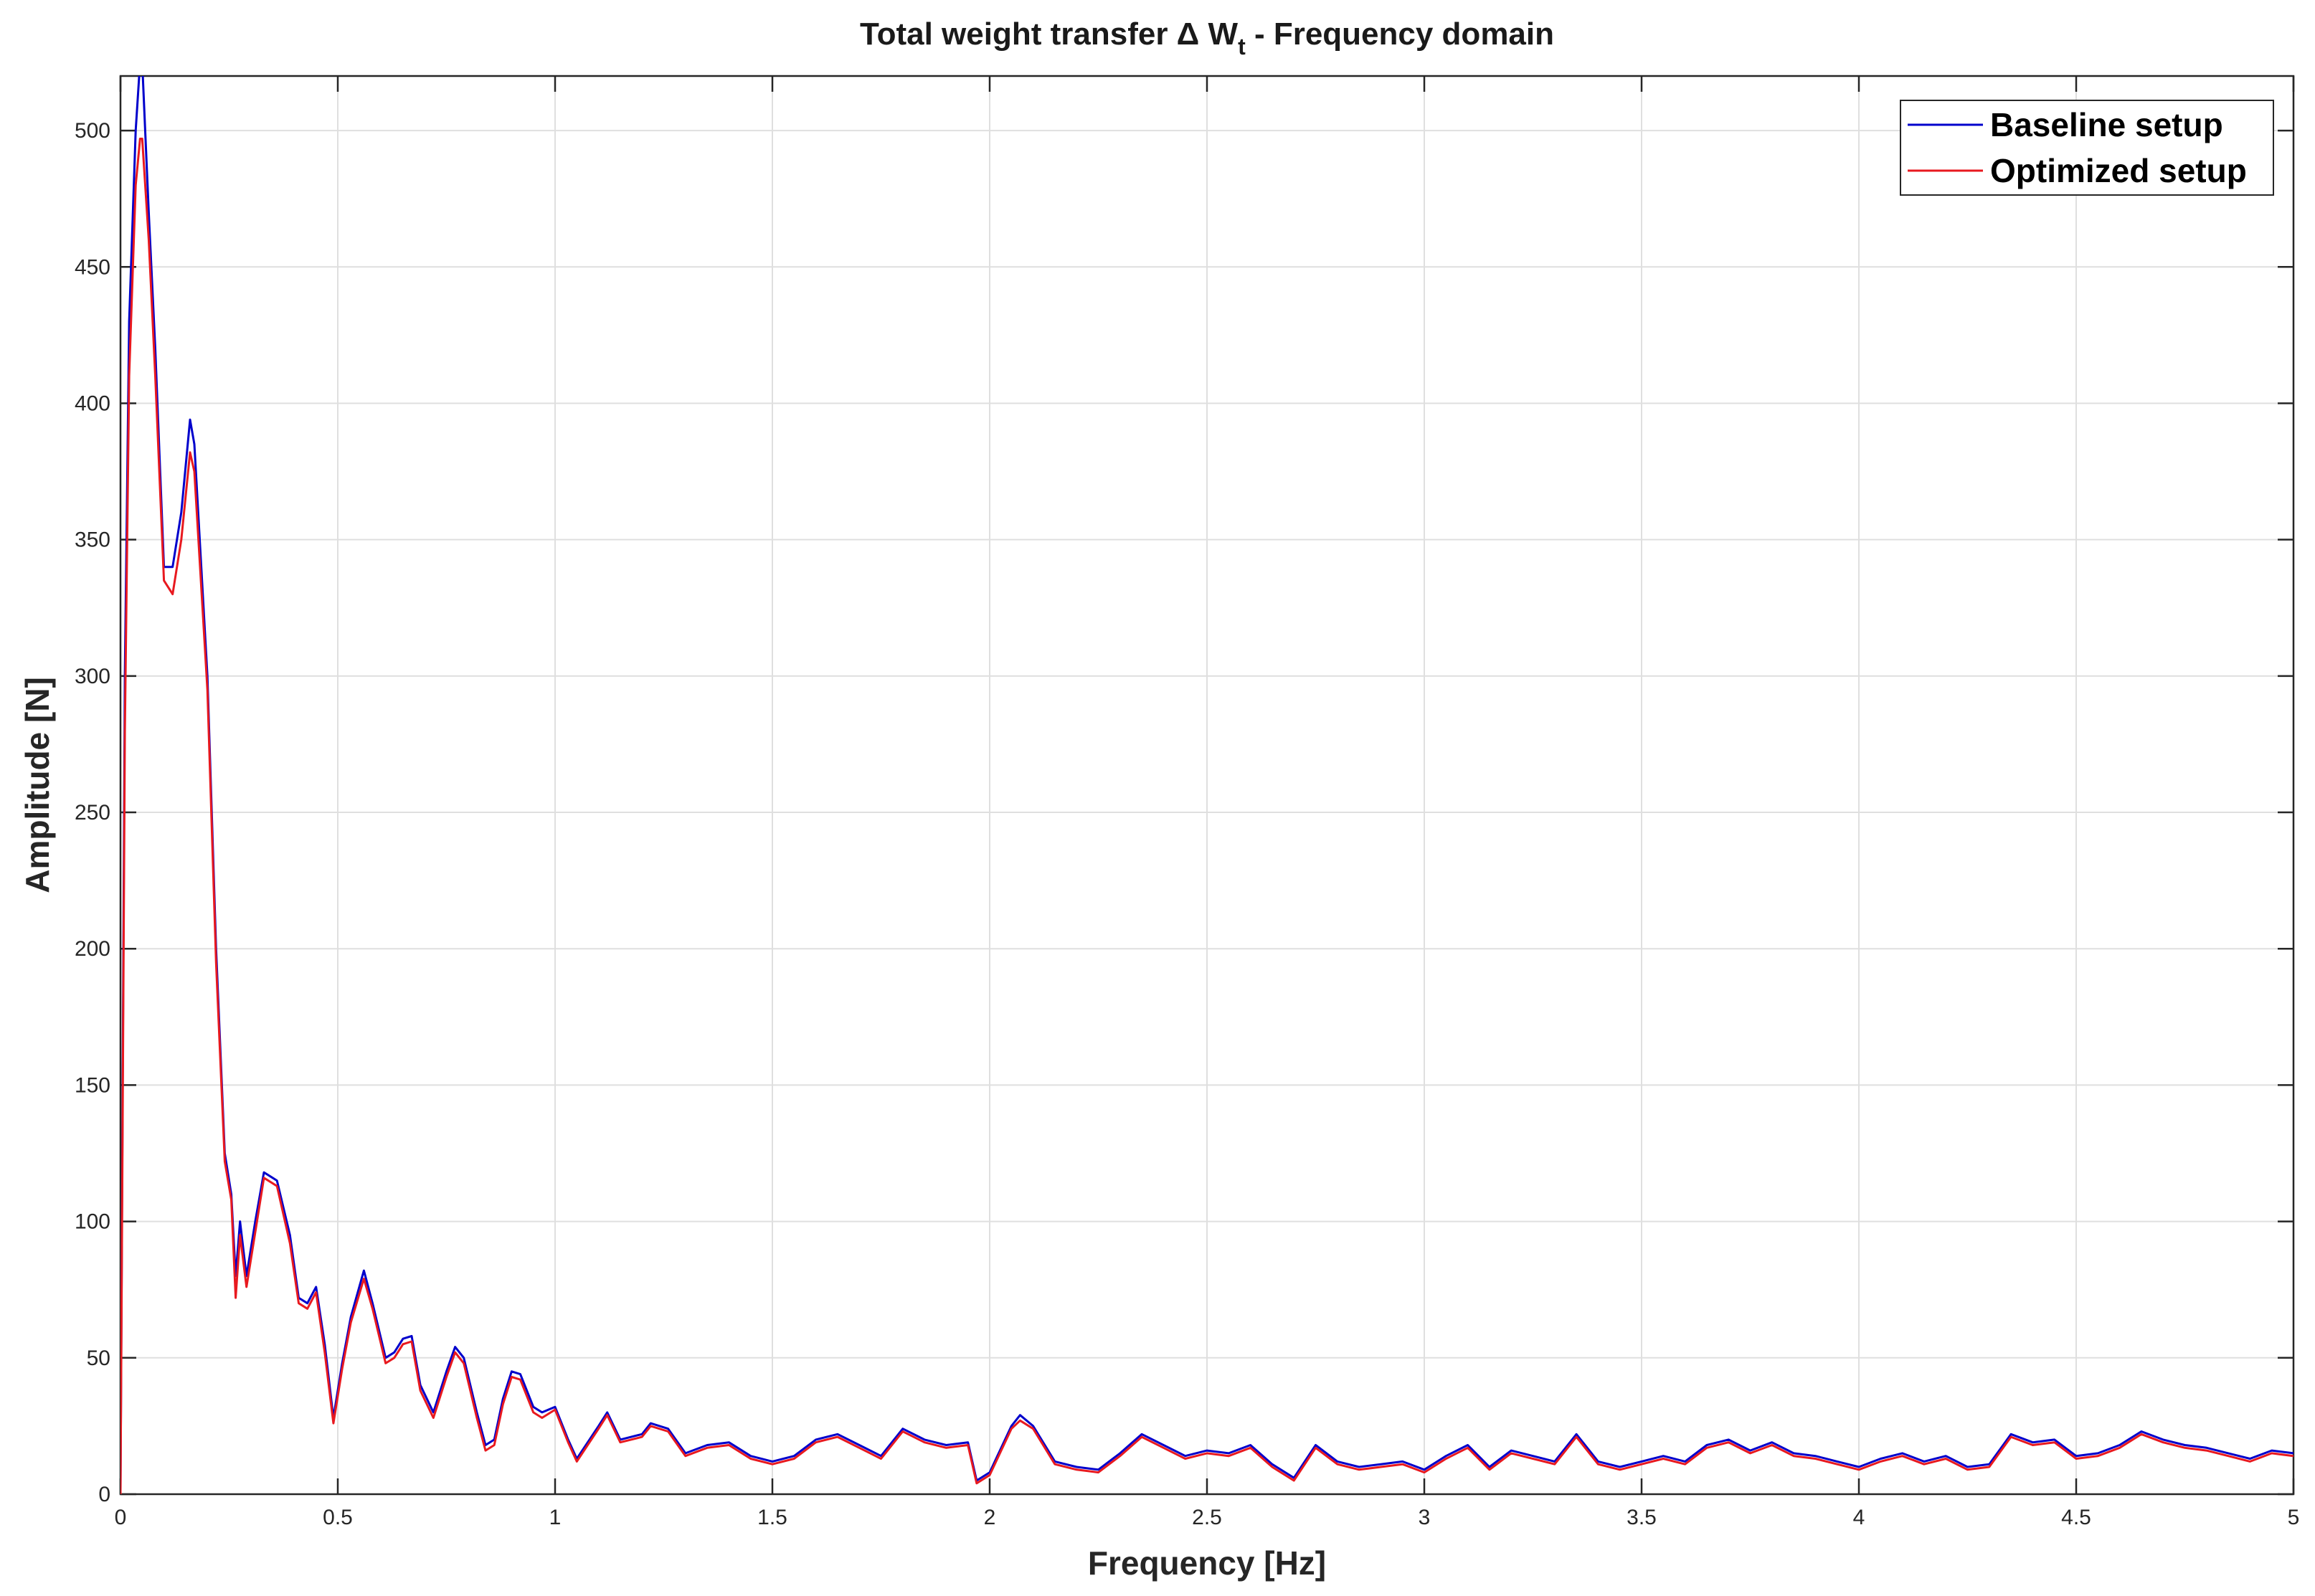 The image size is (2315, 1596). I want to click on legend-box, so click(2087, 148).